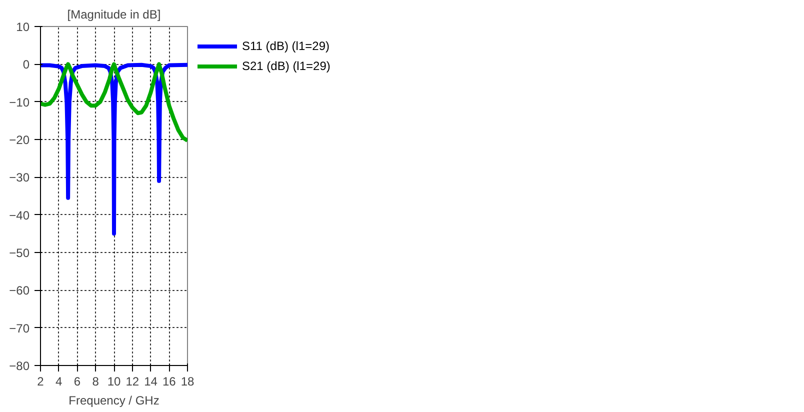  I want to click on x-tick-label: 16, so click(169, 381).